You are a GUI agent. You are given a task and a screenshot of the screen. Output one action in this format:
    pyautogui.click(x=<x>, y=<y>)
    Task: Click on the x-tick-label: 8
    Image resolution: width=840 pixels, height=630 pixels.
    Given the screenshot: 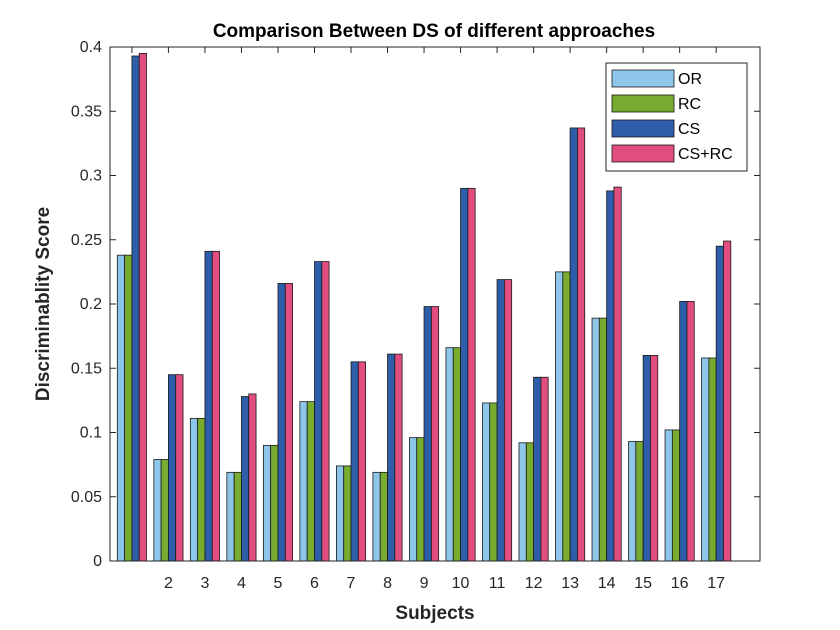 What is the action you would take?
    pyautogui.click(x=387, y=583)
    